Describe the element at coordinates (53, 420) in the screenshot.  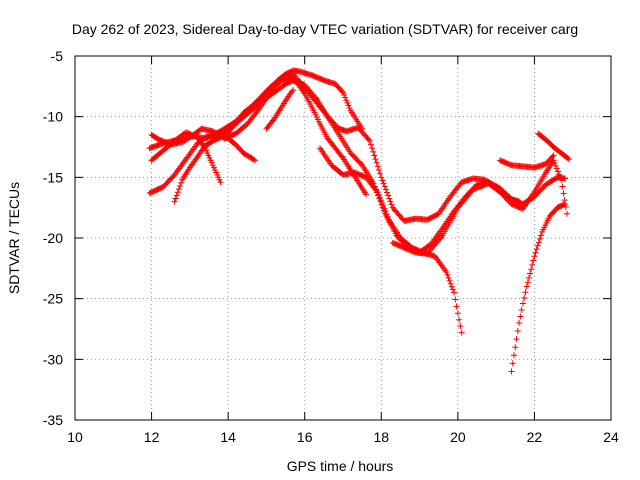
I see `y-tick-label: -35` at that location.